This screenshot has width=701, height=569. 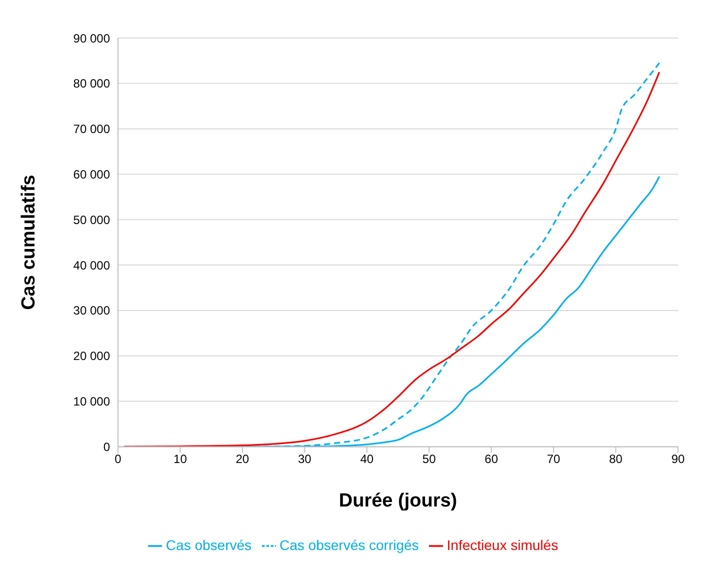 I want to click on y-tick-label: 10 000, so click(x=91, y=401).